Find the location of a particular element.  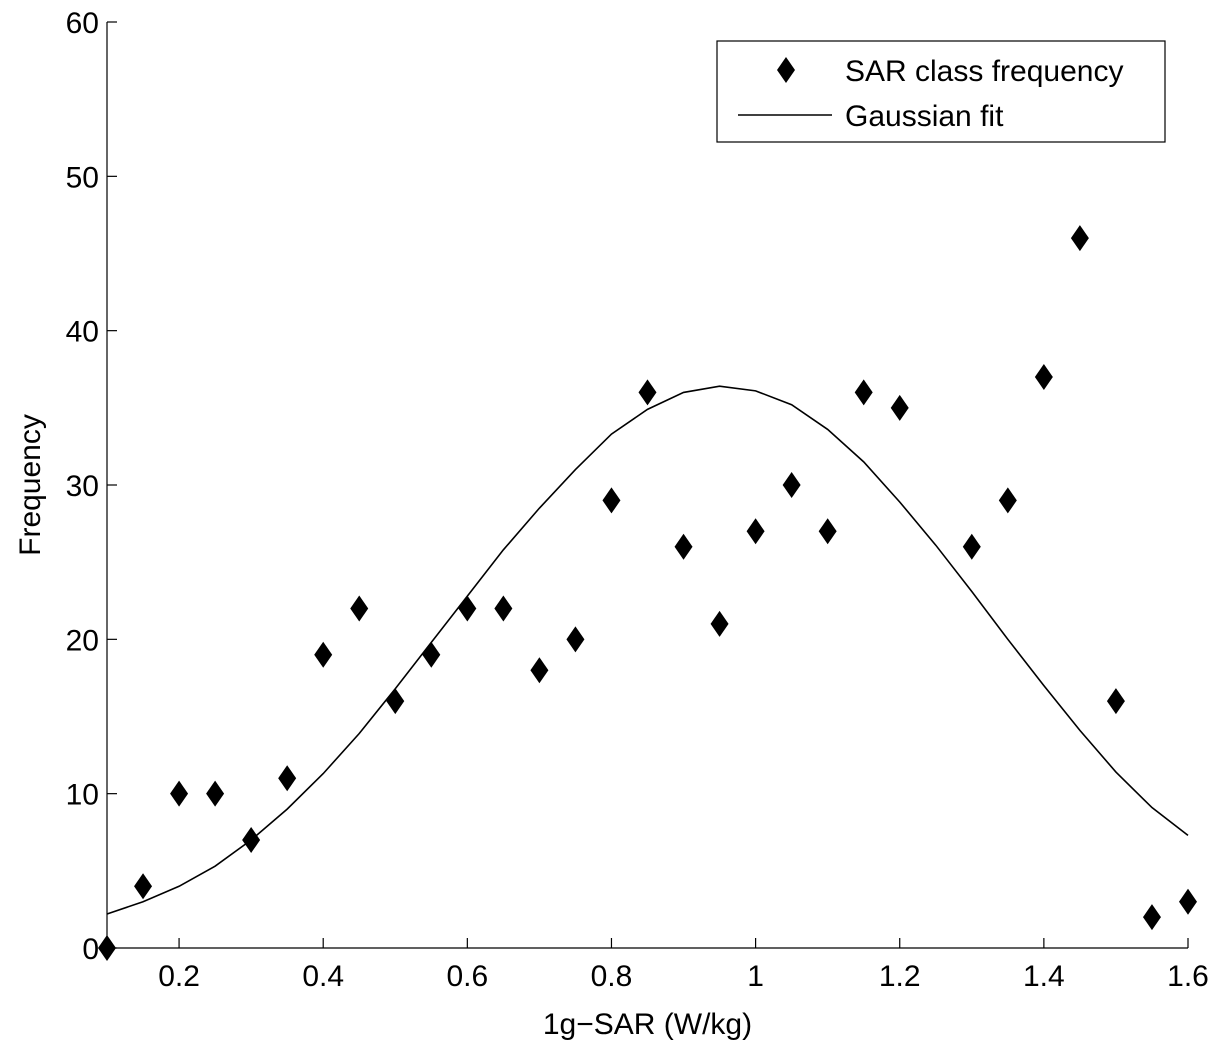

y-tick-label: 50 is located at coordinates (82, 177).